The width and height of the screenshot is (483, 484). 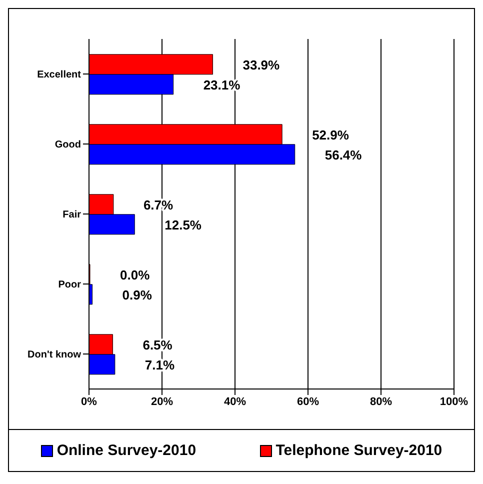 I want to click on y-tick-label: Good, so click(x=67, y=145).